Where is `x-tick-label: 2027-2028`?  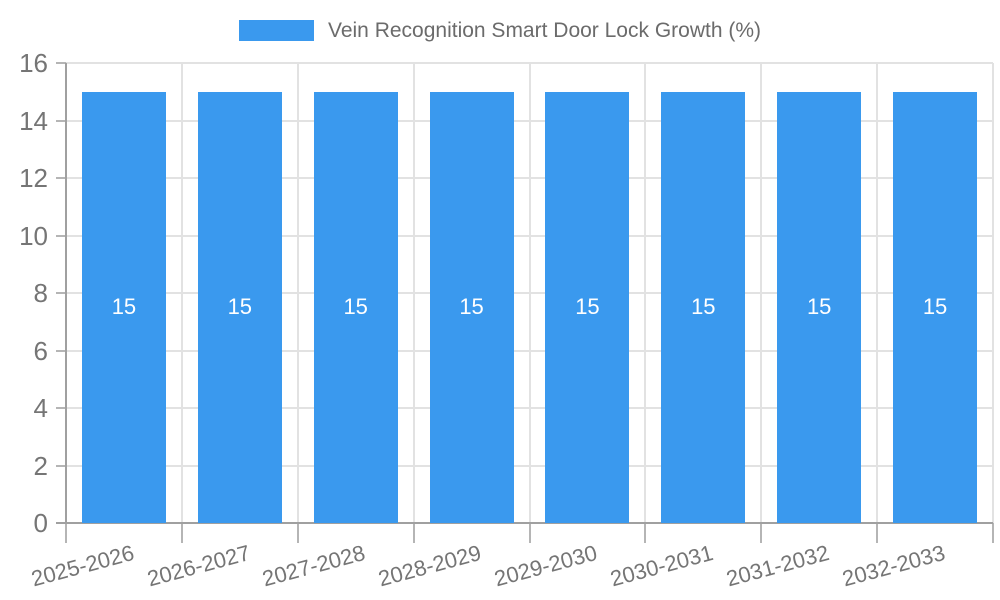
x-tick-label: 2027-2028 is located at coordinates (314, 566).